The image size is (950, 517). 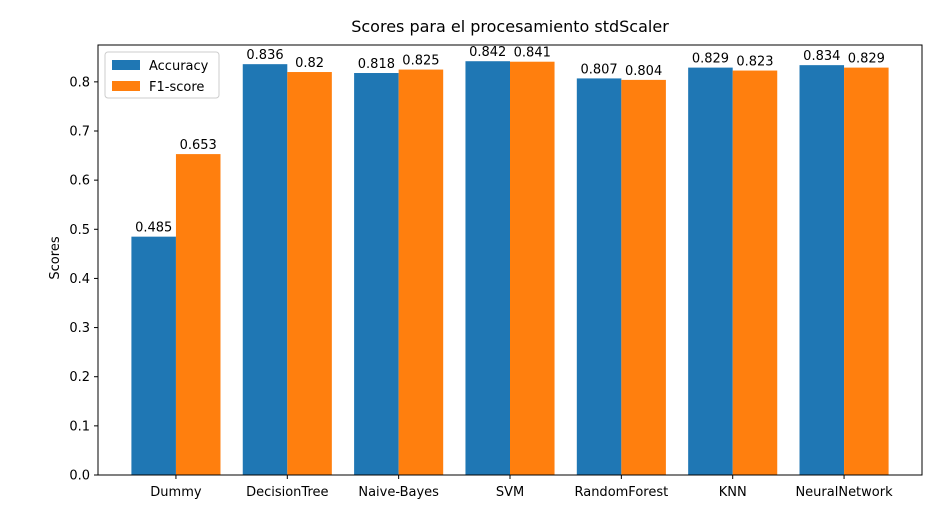 I want to click on data-label: 0.653, so click(x=198, y=145).